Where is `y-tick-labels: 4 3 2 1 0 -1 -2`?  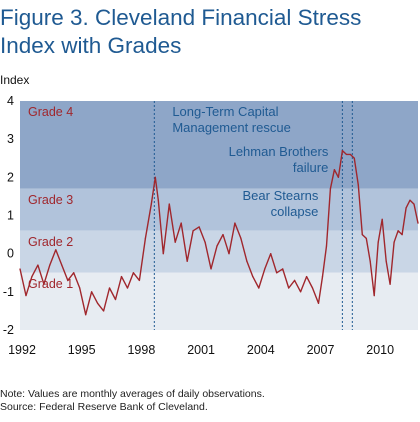 y-tick-labels: 4 3 2 1 0 -1 -2 is located at coordinates (8, 215).